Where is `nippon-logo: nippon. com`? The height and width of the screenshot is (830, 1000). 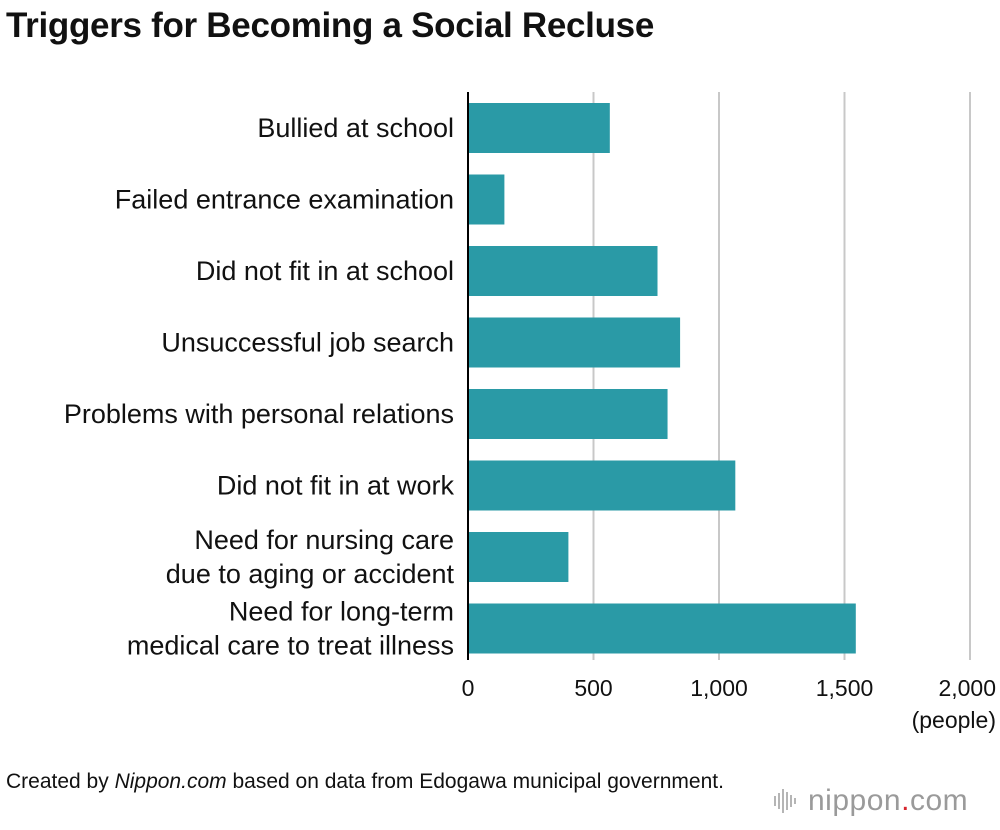 nippon-logo: nippon. com is located at coordinates (870, 801).